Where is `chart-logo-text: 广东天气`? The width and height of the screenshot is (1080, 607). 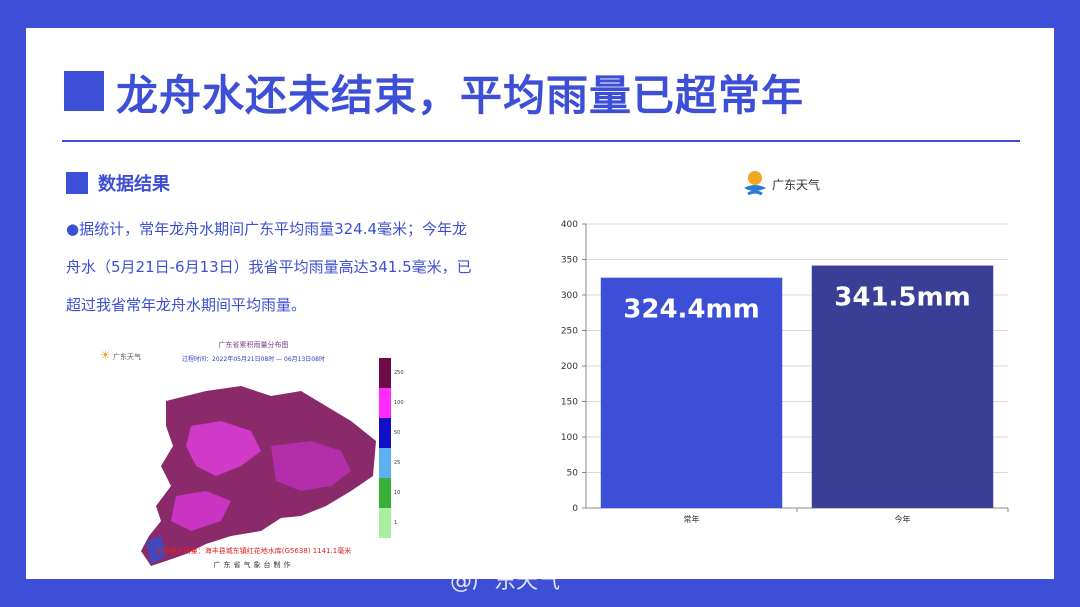
chart-logo-text: 广东天气 is located at coordinates (796, 185).